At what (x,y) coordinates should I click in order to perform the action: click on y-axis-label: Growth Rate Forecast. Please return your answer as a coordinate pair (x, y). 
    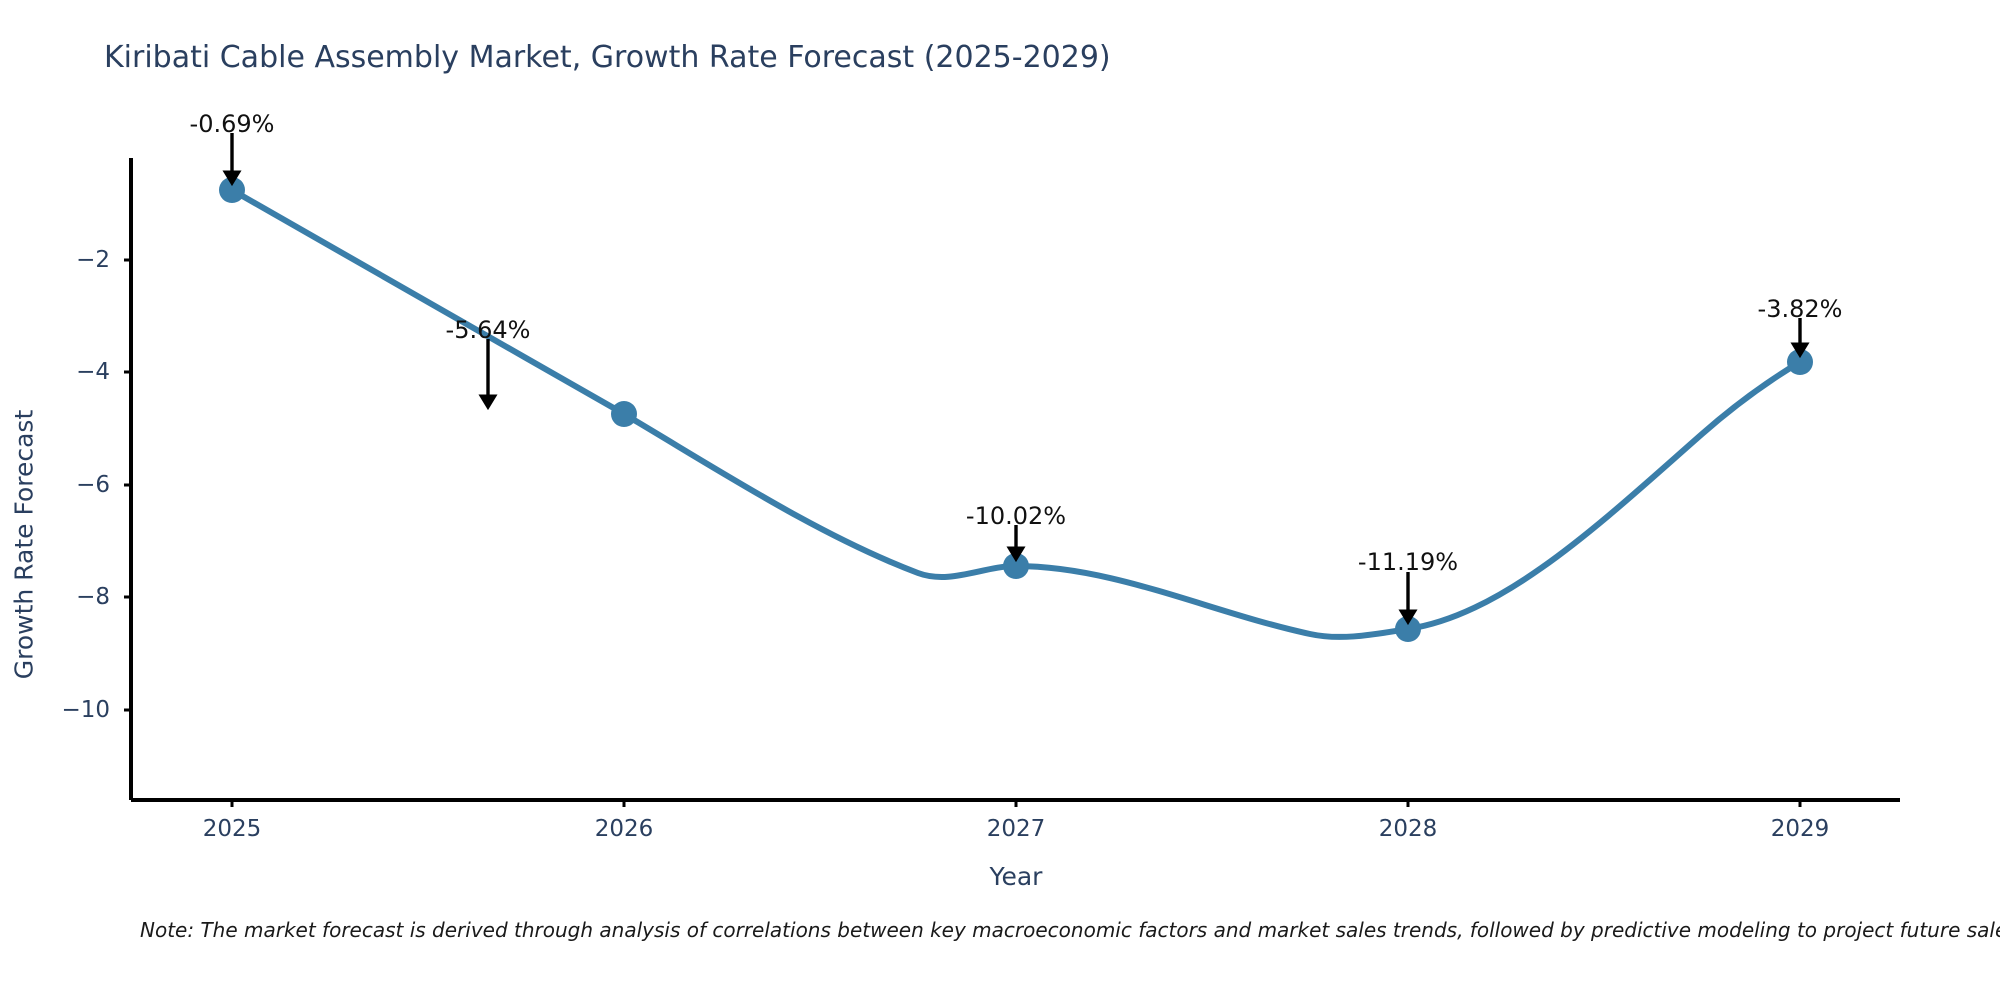
    Looking at the image, I should click on (24, 544).